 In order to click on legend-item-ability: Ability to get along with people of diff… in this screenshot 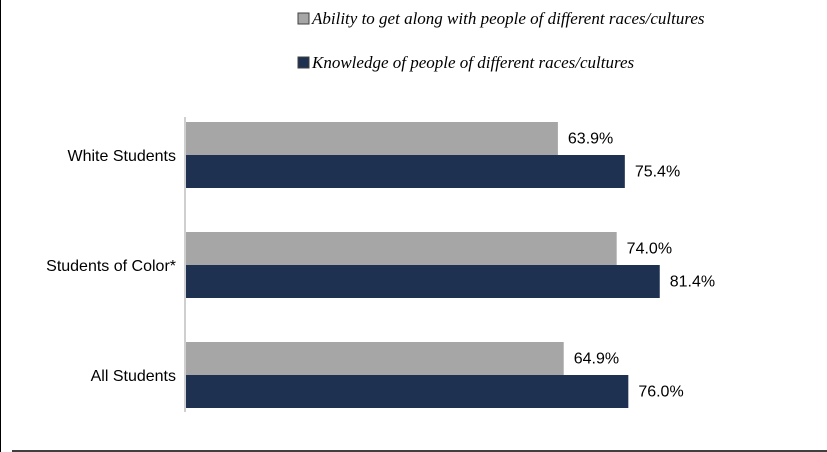, I will do `click(501, 18)`.